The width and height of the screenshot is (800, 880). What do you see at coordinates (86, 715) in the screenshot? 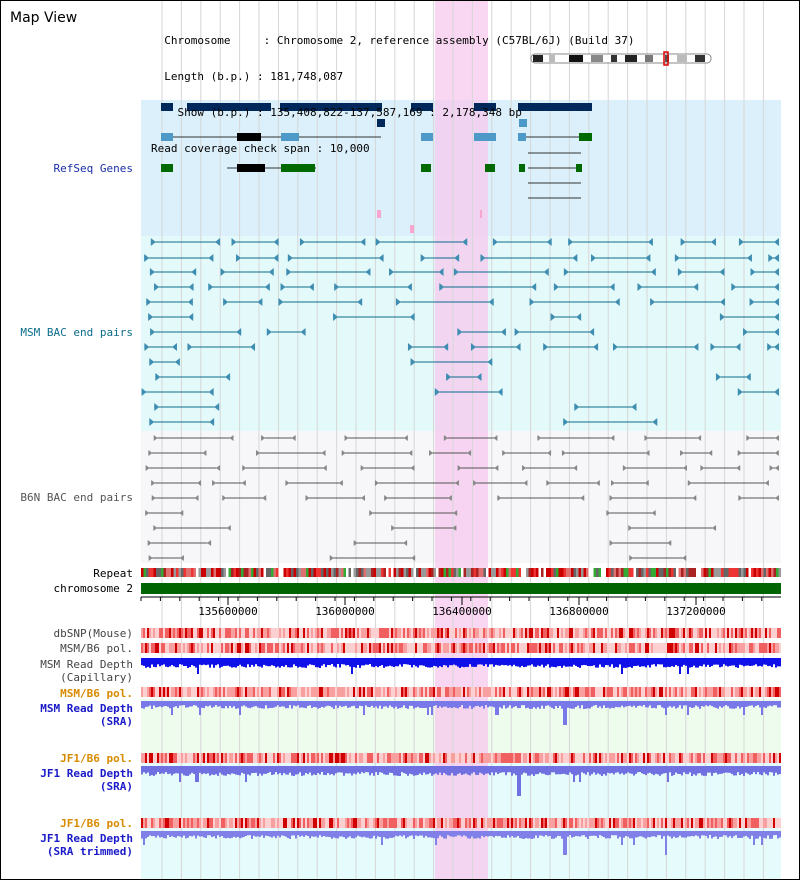
I see `track-label-msm-depth-sra: MSM Read Depth (SRA)` at bounding box center [86, 715].